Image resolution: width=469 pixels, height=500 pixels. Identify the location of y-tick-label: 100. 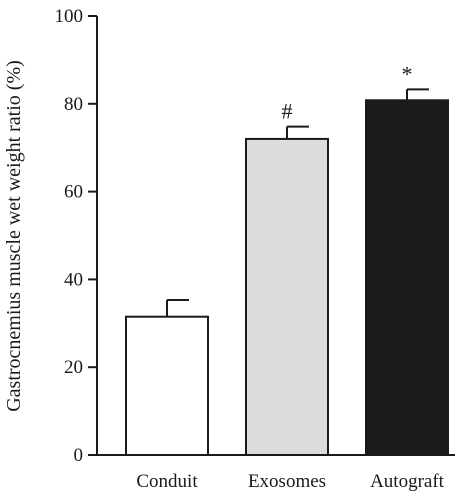
(69, 16).